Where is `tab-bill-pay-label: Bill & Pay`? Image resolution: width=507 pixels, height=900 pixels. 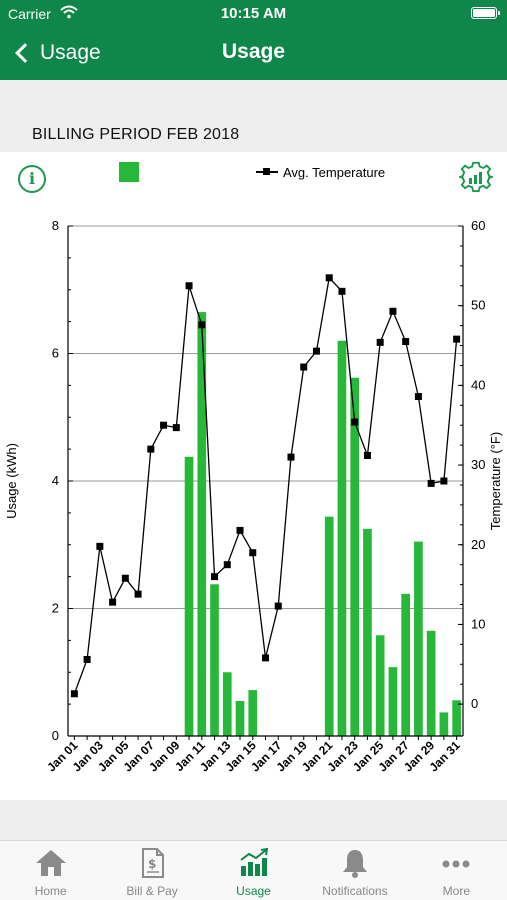 tab-bill-pay-label: Bill & Pay is located at coordinates (152, 891).